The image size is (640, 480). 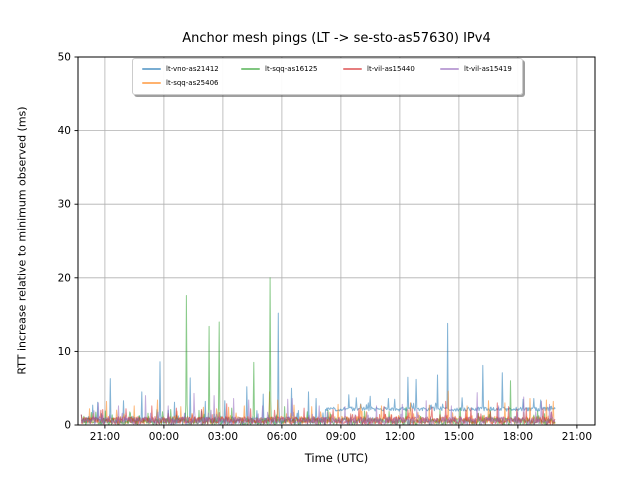 What do you see at coordinates (488, 68) in the screenshot?
I see `legend-label: lt-vil-as15419` at bounding box center [488, 68].